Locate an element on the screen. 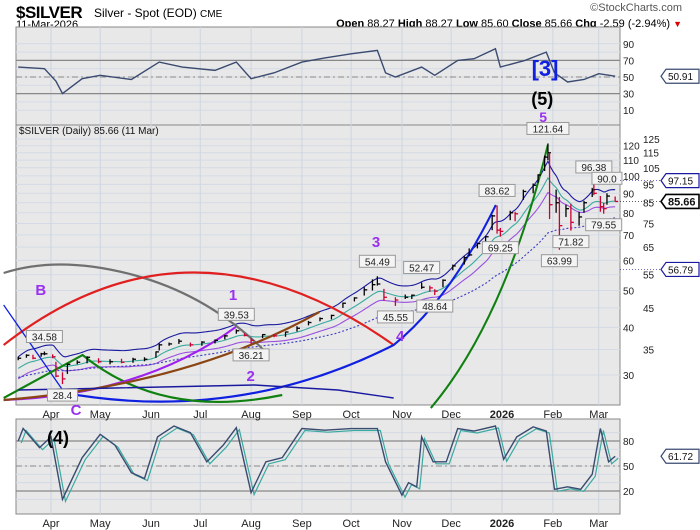 The image size is (700, 530). wave-label-paren-5: (5) is located at coordinates (542, 99).